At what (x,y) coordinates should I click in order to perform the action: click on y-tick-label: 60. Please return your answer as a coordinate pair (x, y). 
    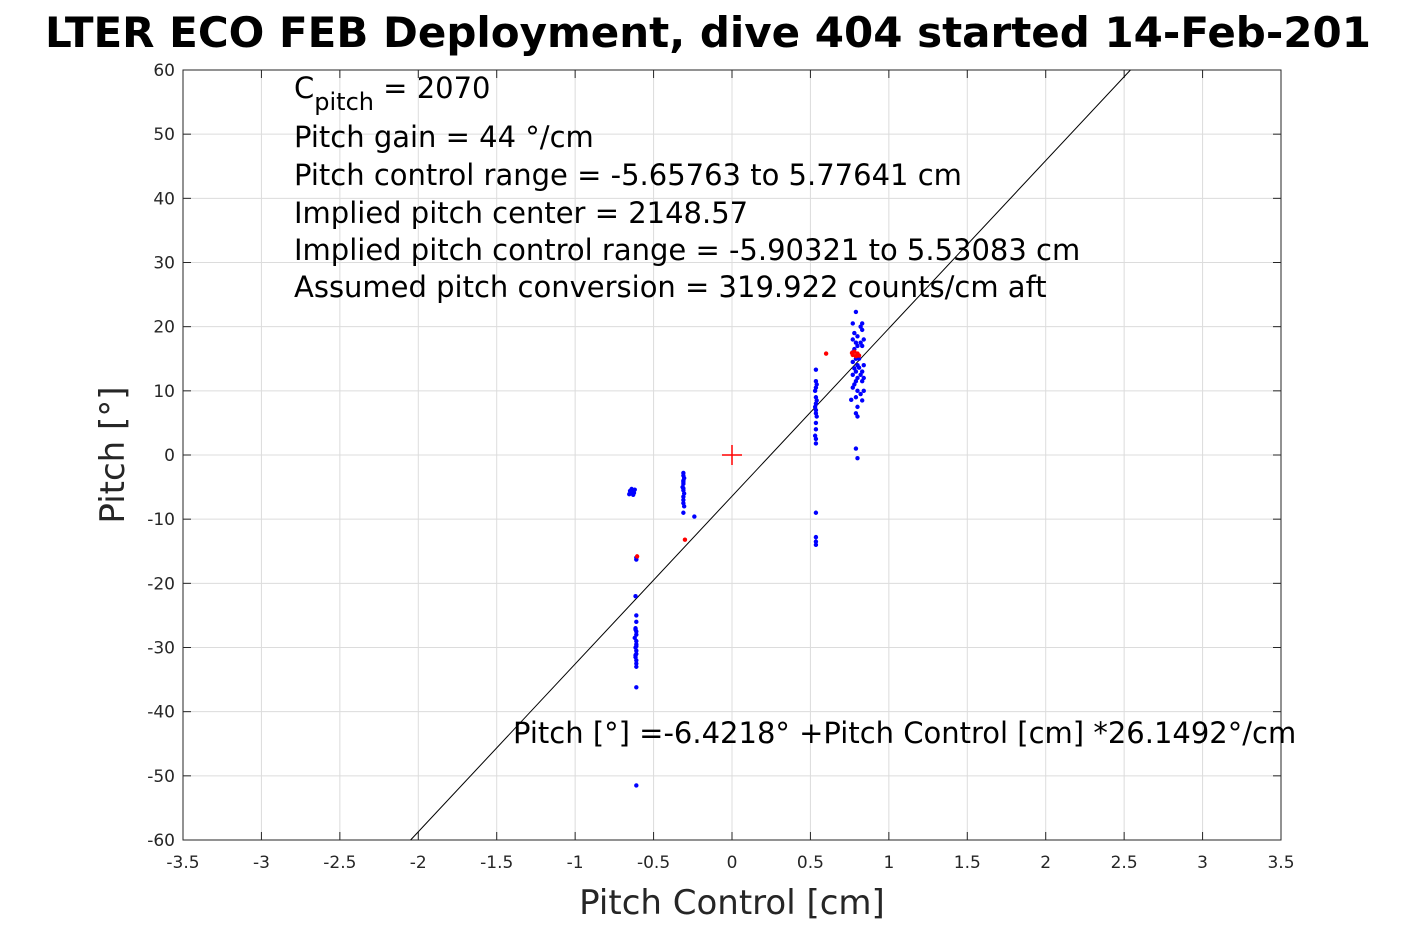
    Looking at the image, I should click on (164, 71).